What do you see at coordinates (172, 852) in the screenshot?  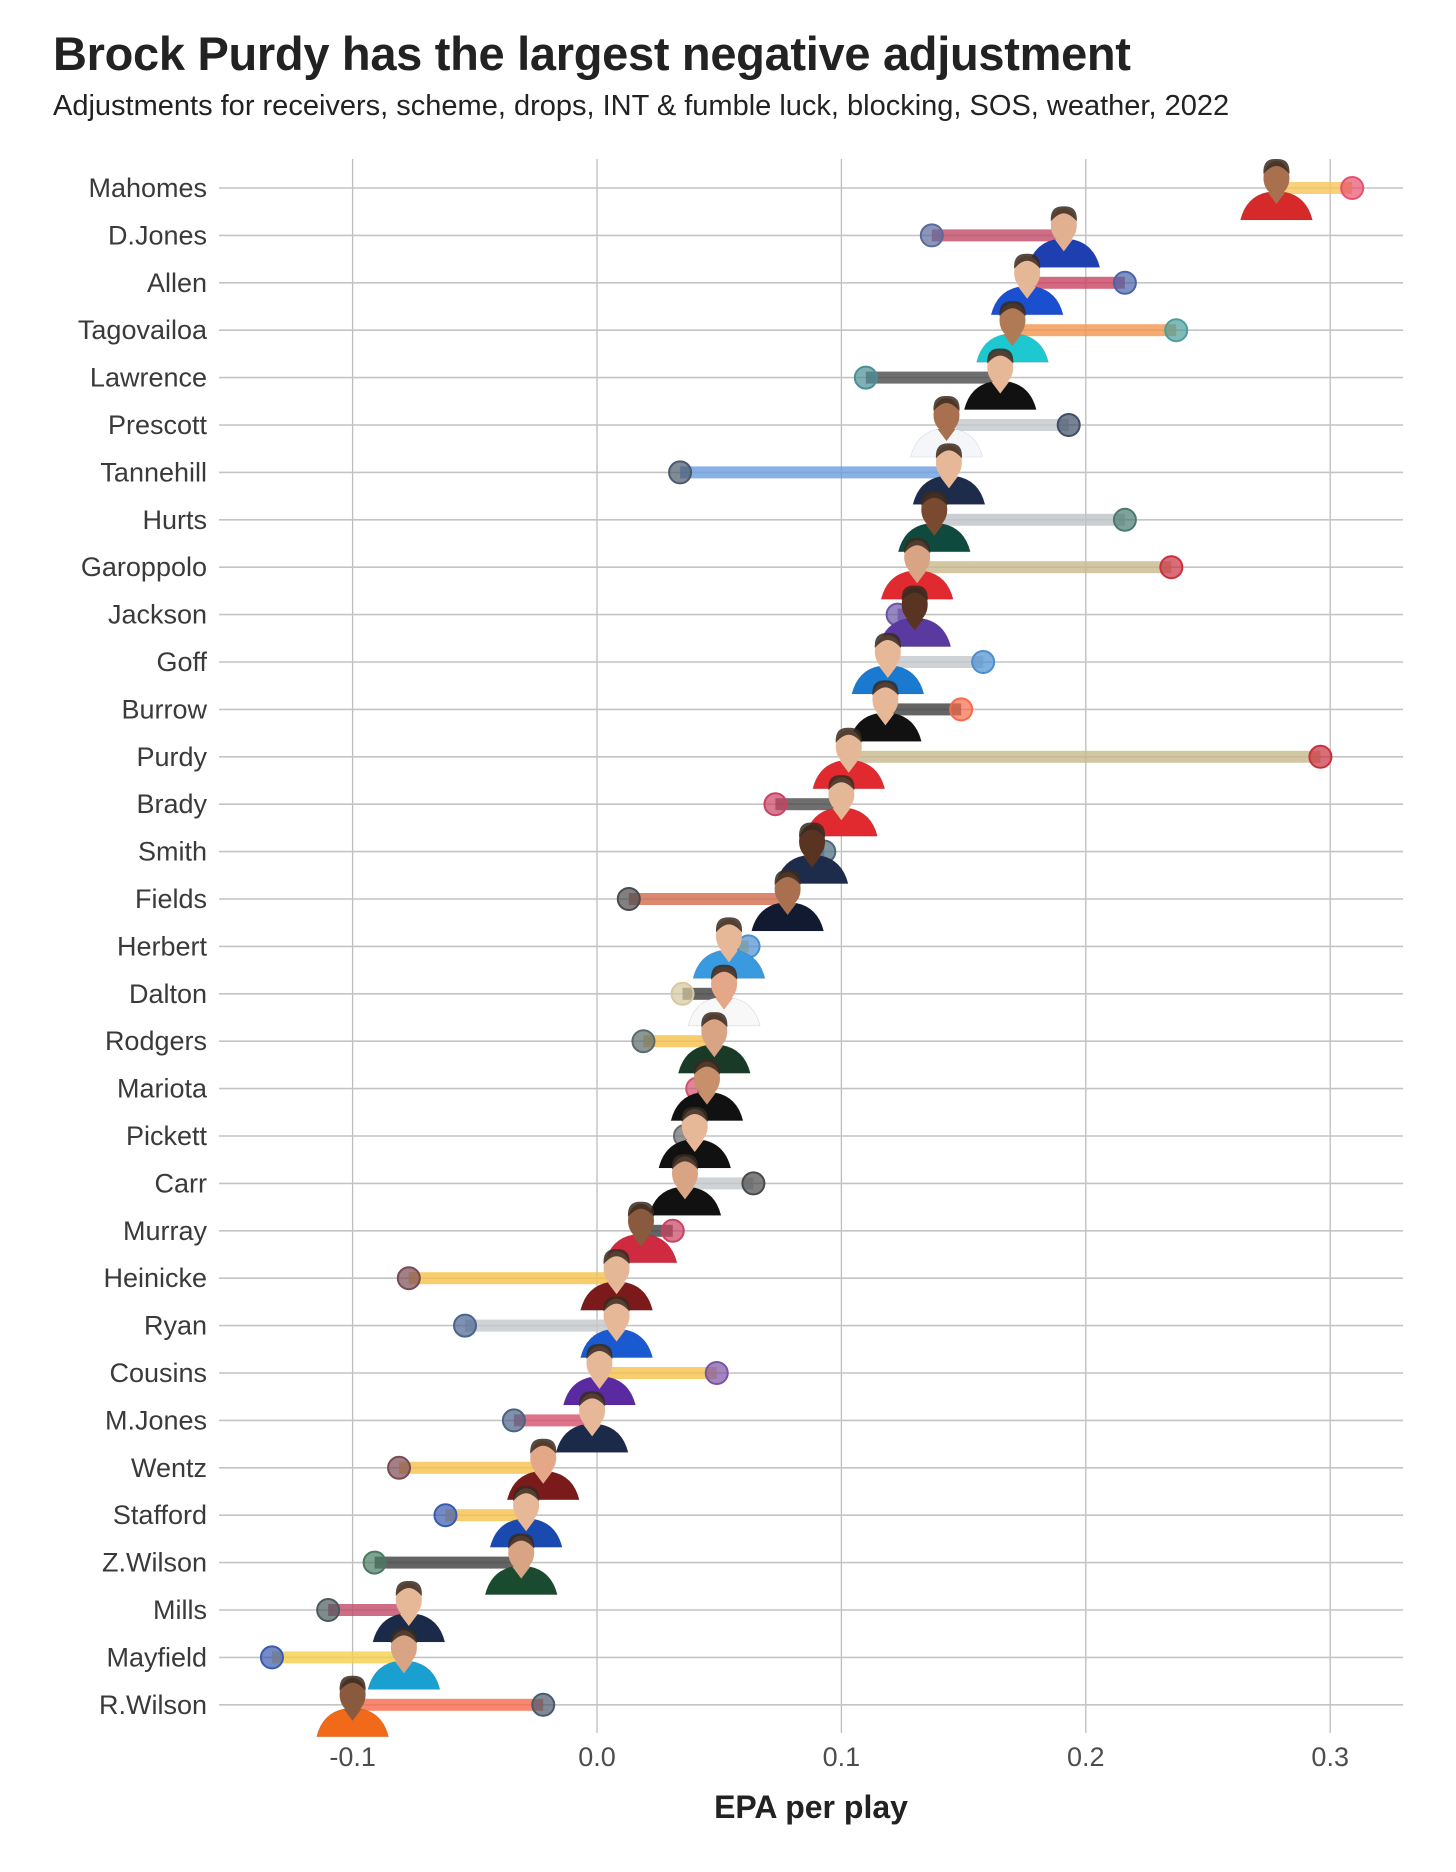 I see `player-label: Smith` at bounding box center [172, 852].